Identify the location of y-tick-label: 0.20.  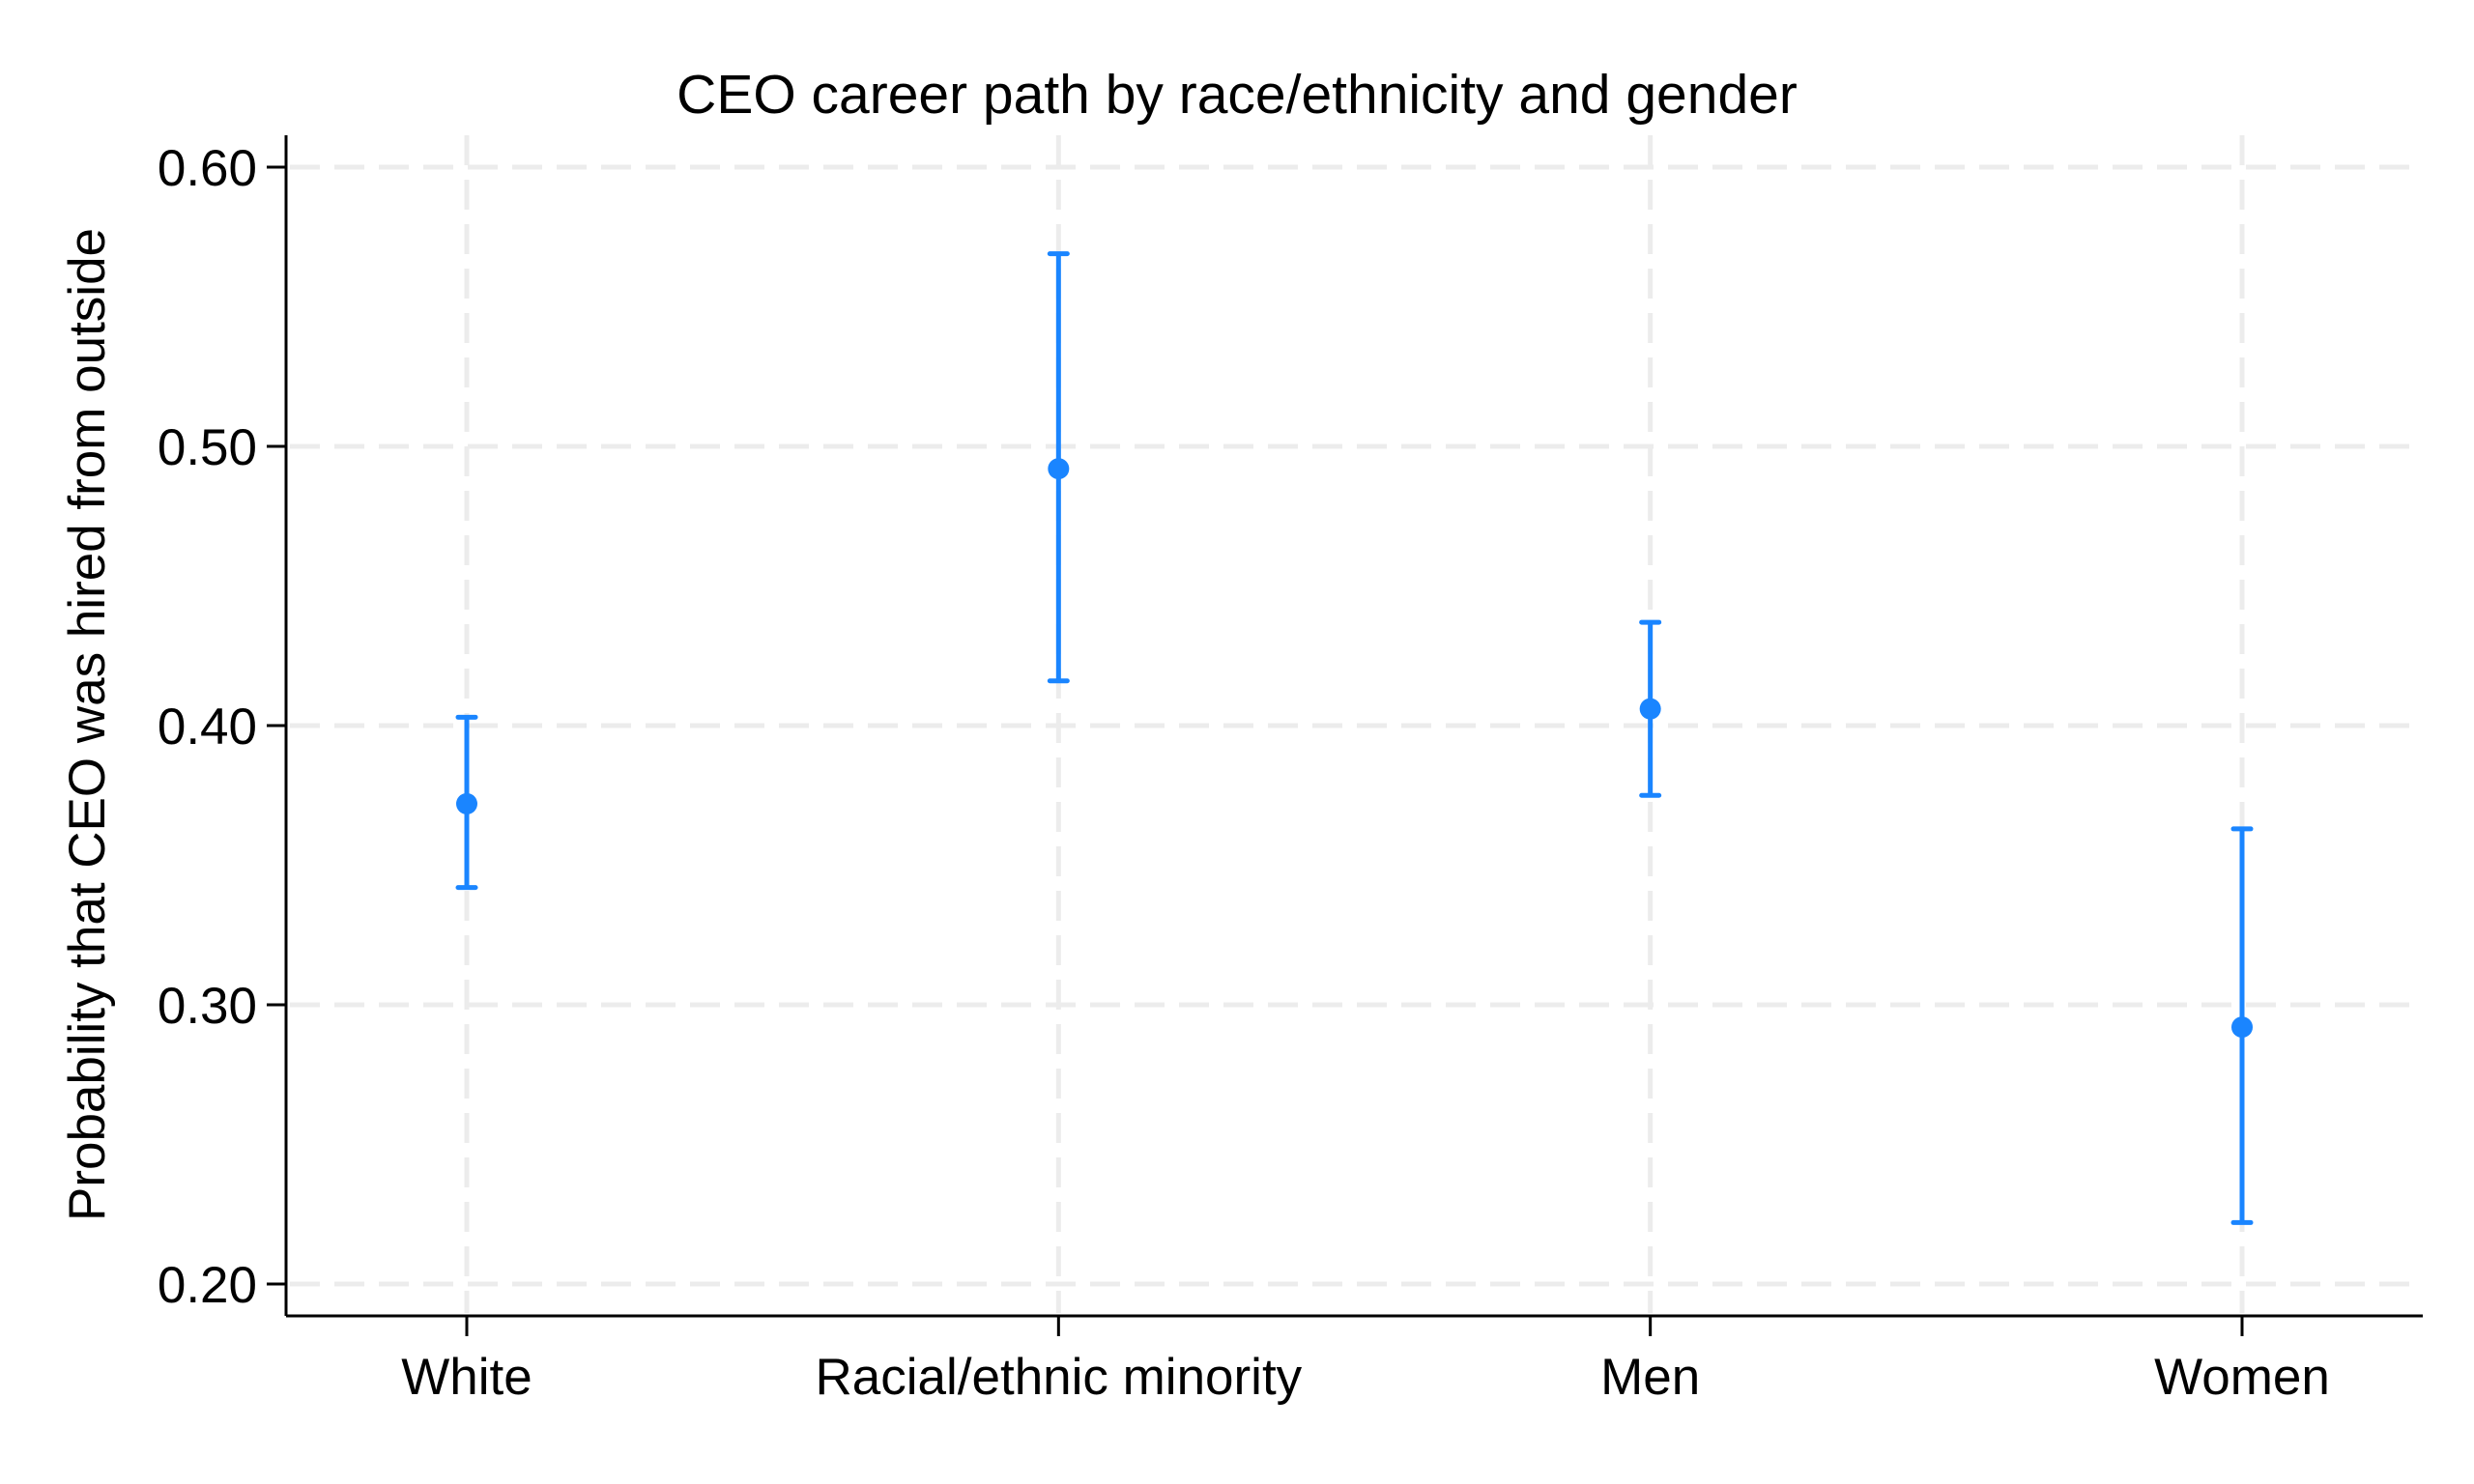
(208, 1286).